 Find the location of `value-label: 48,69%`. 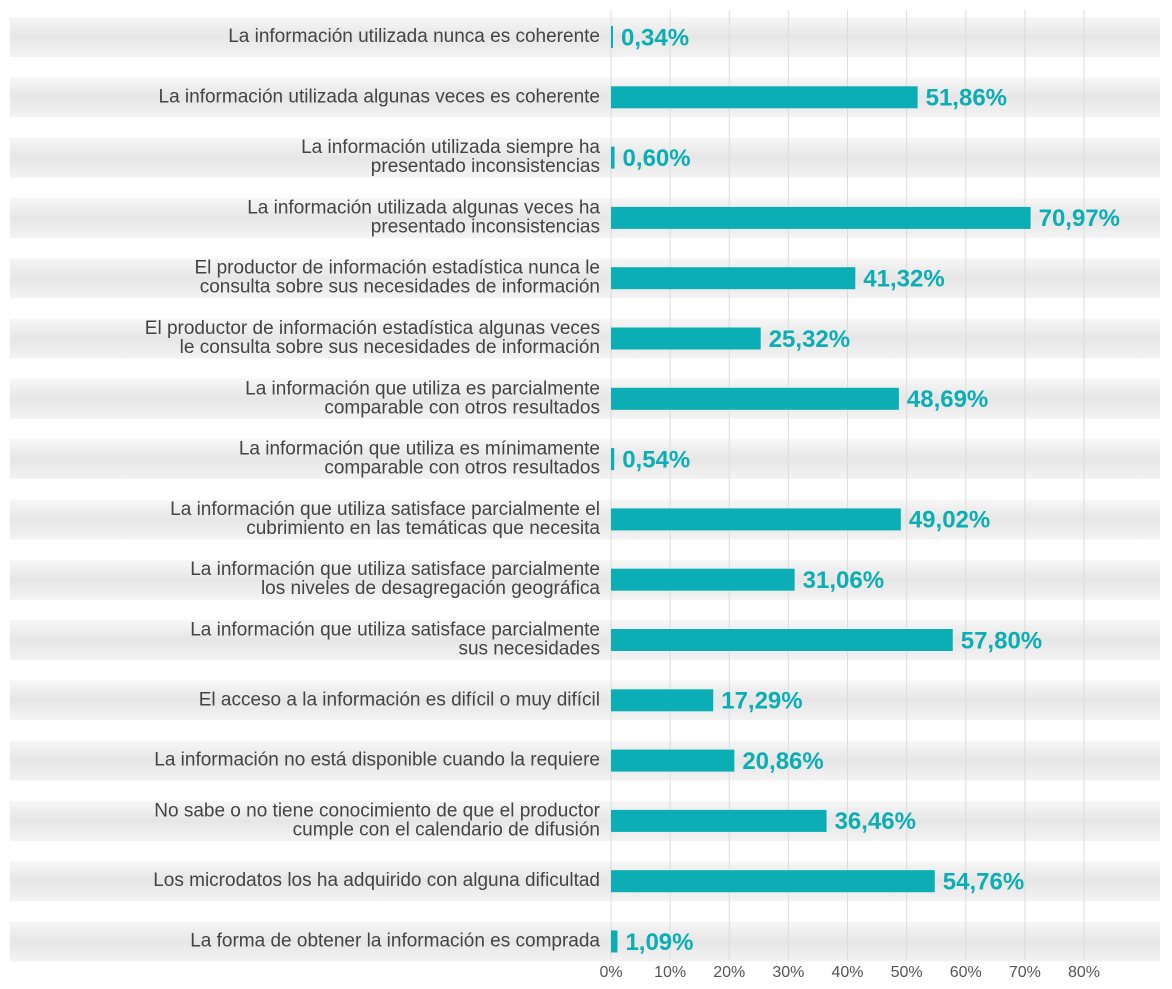

value-label: 48,69% is located at coordinates (947, 399).